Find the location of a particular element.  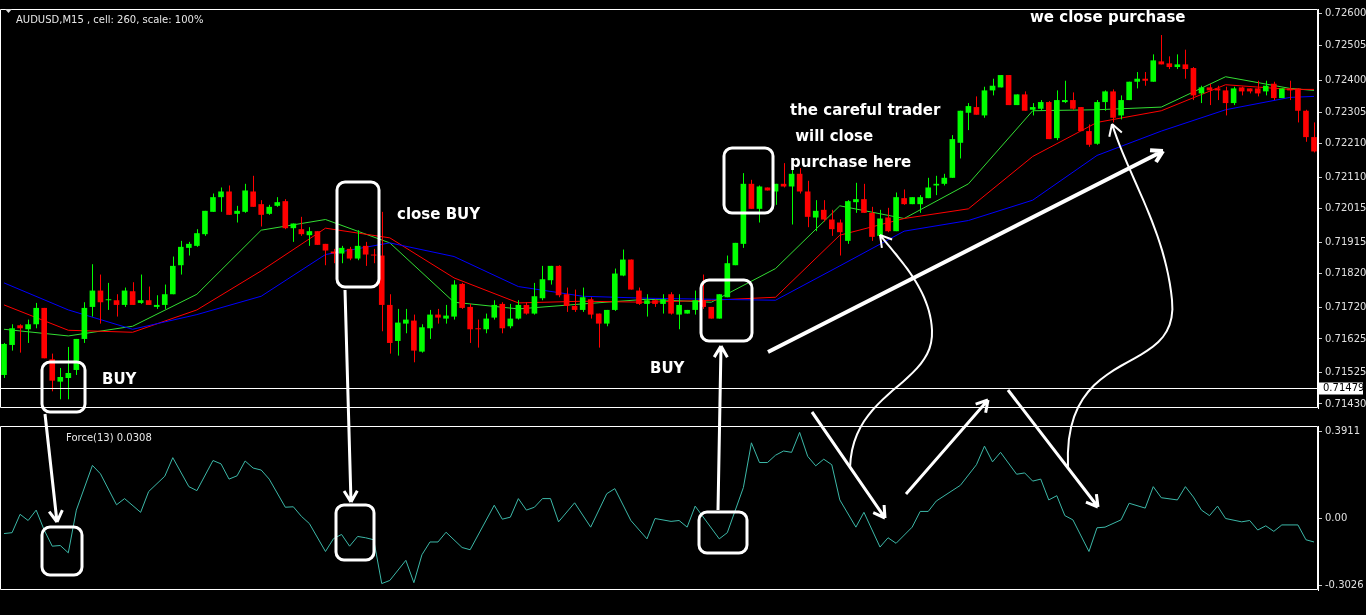

y-tick-label: 0.00 is located at coordinates (1336, 517).